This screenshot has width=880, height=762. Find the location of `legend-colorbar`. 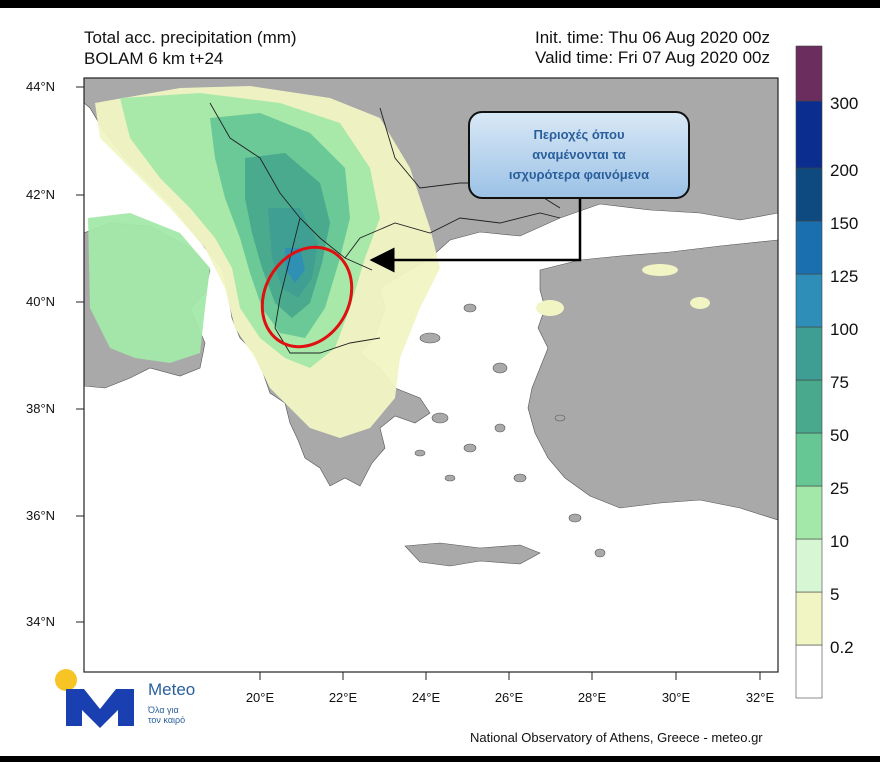

legend-colorbar is located at coordinates (809, 372).